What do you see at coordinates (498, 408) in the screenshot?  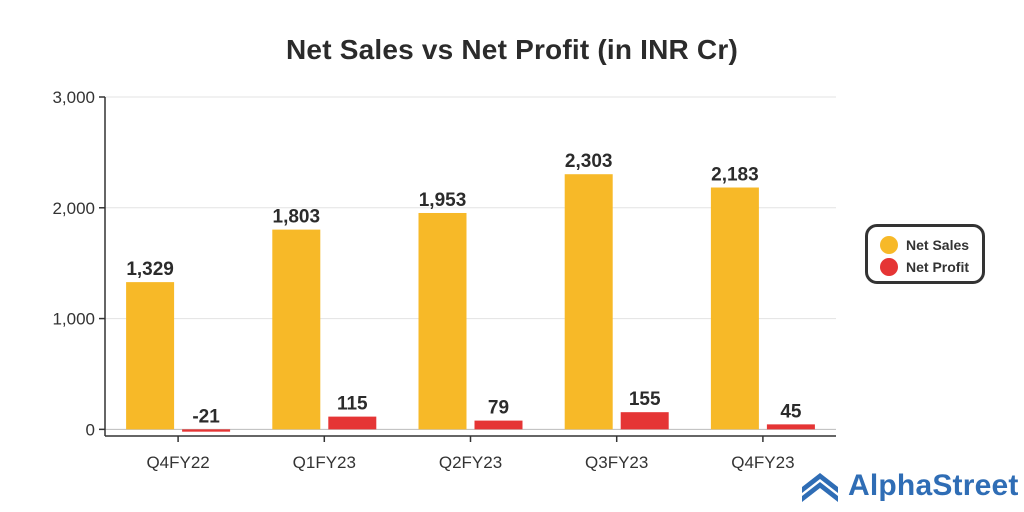 I see `data-label-net-profit: 79` at bounding box center [498, 408].